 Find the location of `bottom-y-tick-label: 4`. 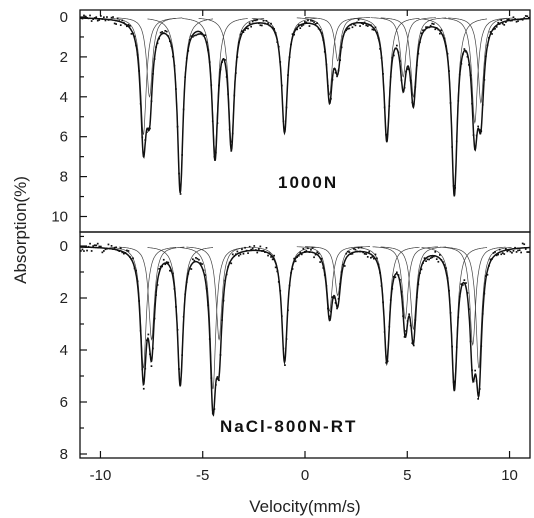

bottom-y-tick-label: 4 is located at coordinates (64, 350).